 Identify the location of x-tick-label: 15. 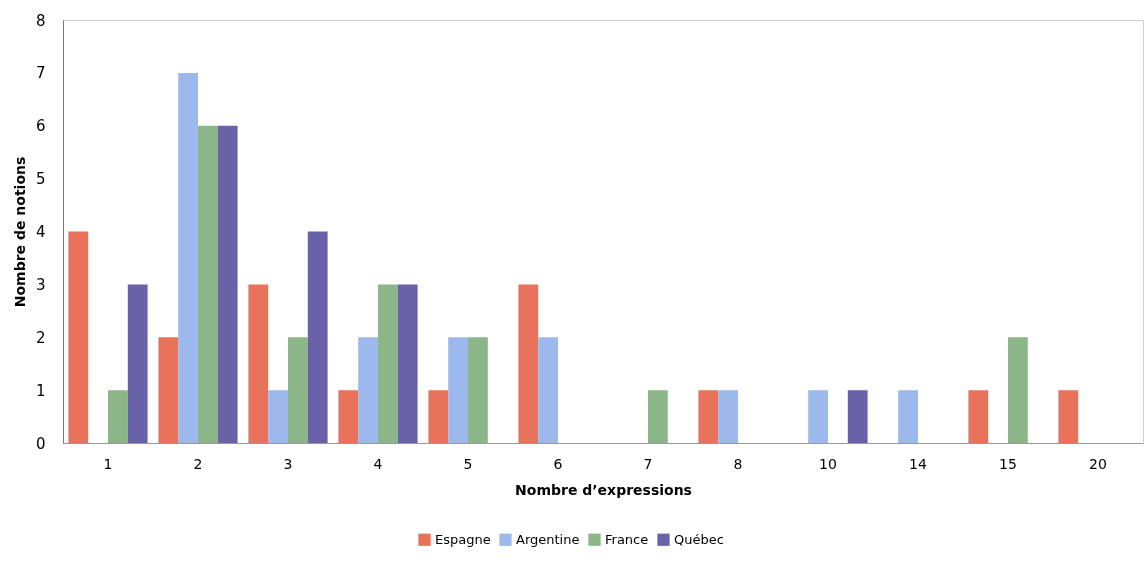
(1008, 463).